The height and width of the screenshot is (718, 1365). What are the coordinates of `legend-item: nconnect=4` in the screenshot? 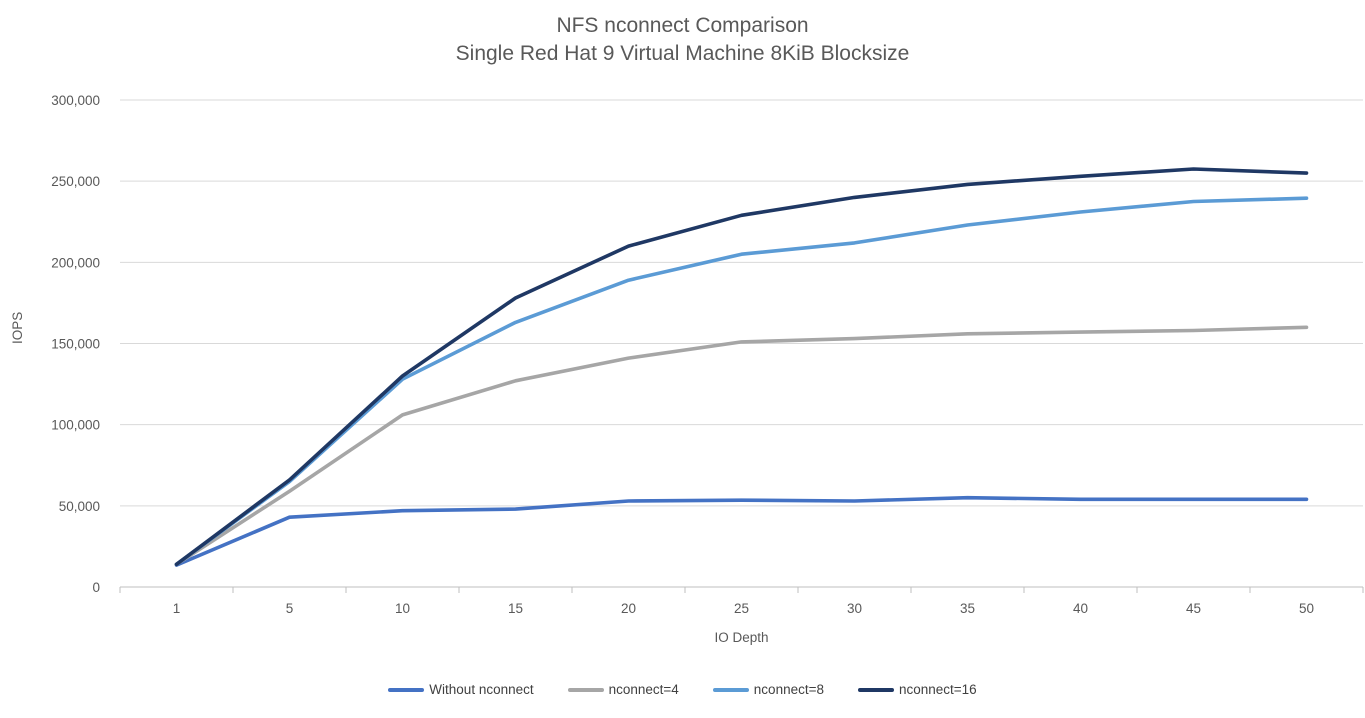 It's located at (623, 689).